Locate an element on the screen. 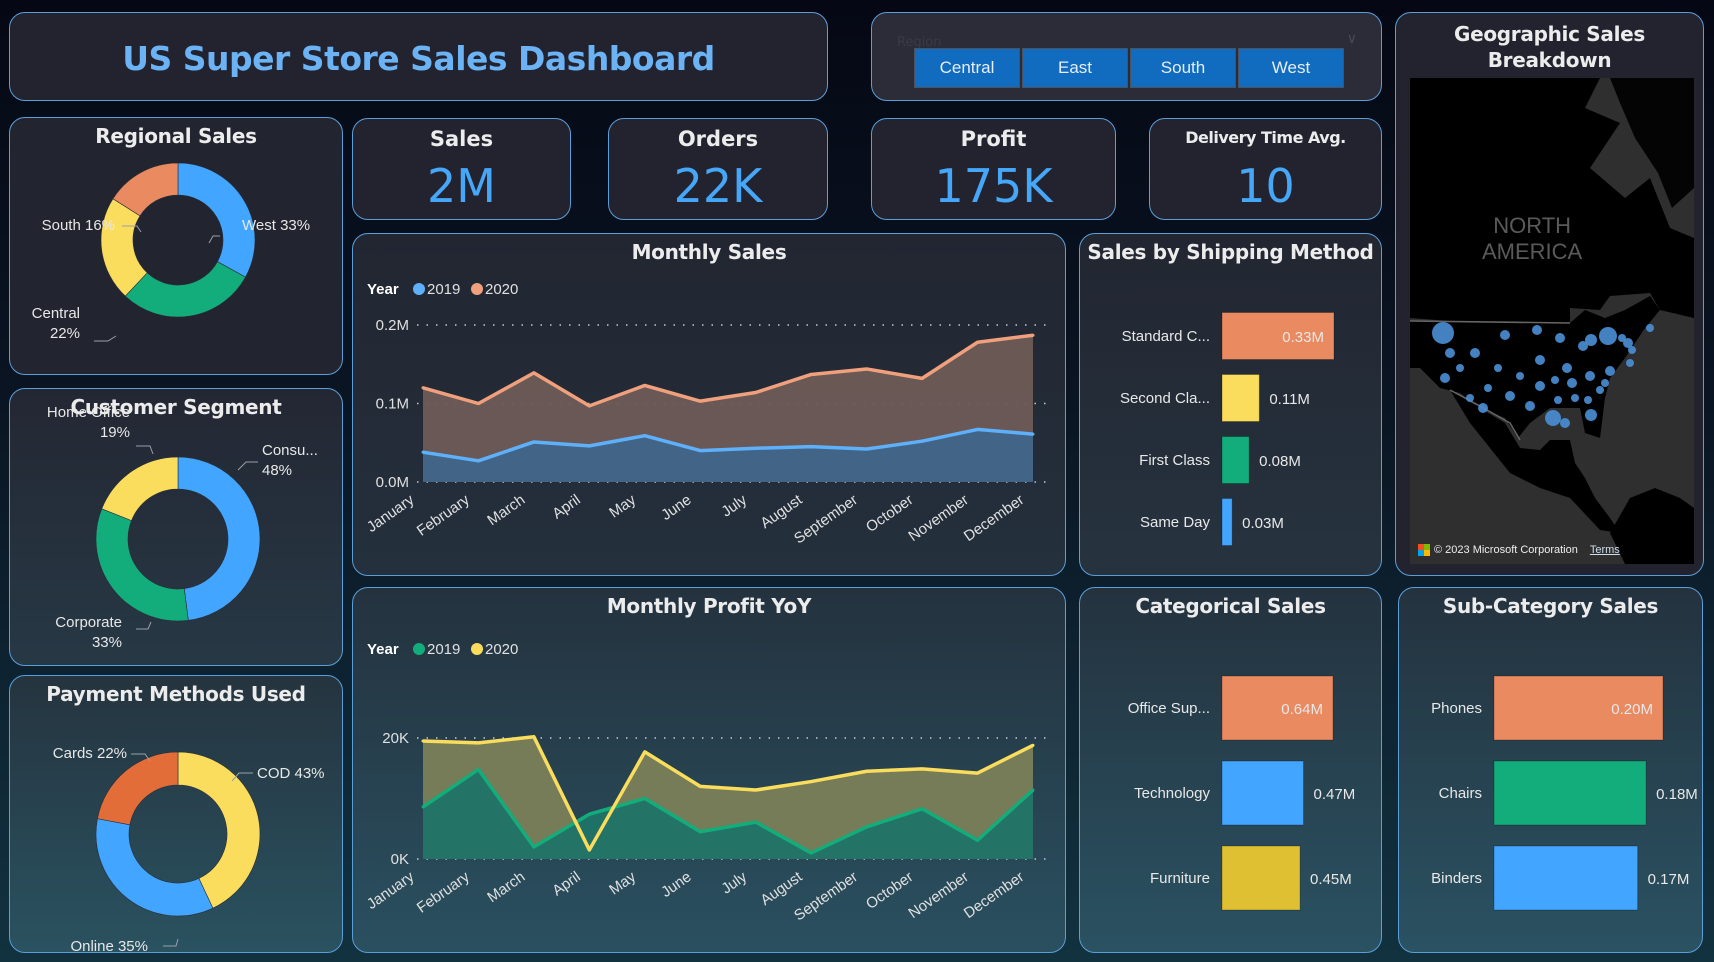 This screenshot has height=962, width=1714. donut-slice-home-office is located at coordinates (140, 488).